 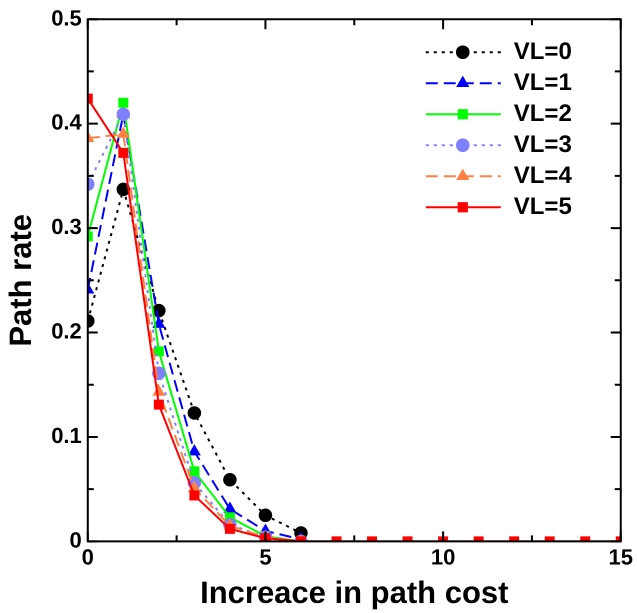 I want to click on legend-label: VL=4, so click(x=543, y=175).